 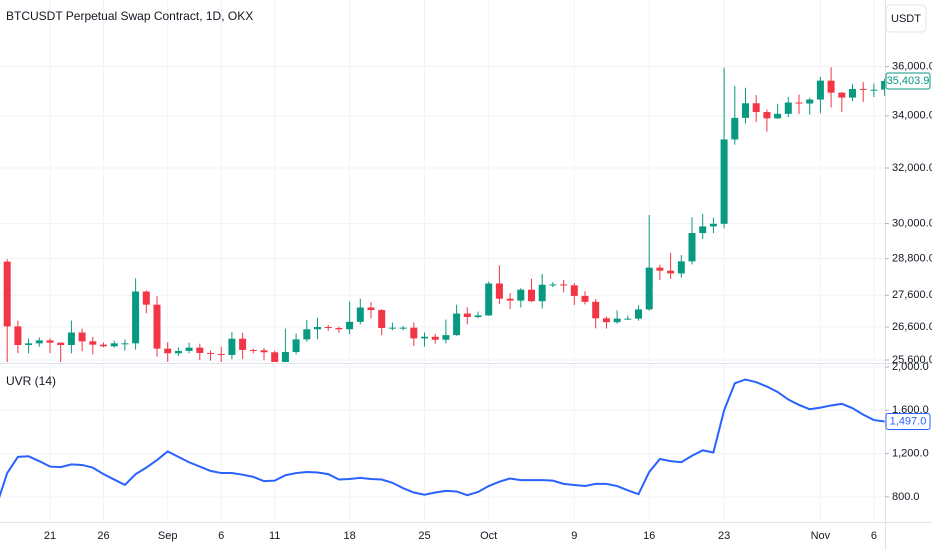 What do you see at coordinates (349, 536) in the screenshot?
I see `x-tick-label: 18` at bounding box center [349, 536].